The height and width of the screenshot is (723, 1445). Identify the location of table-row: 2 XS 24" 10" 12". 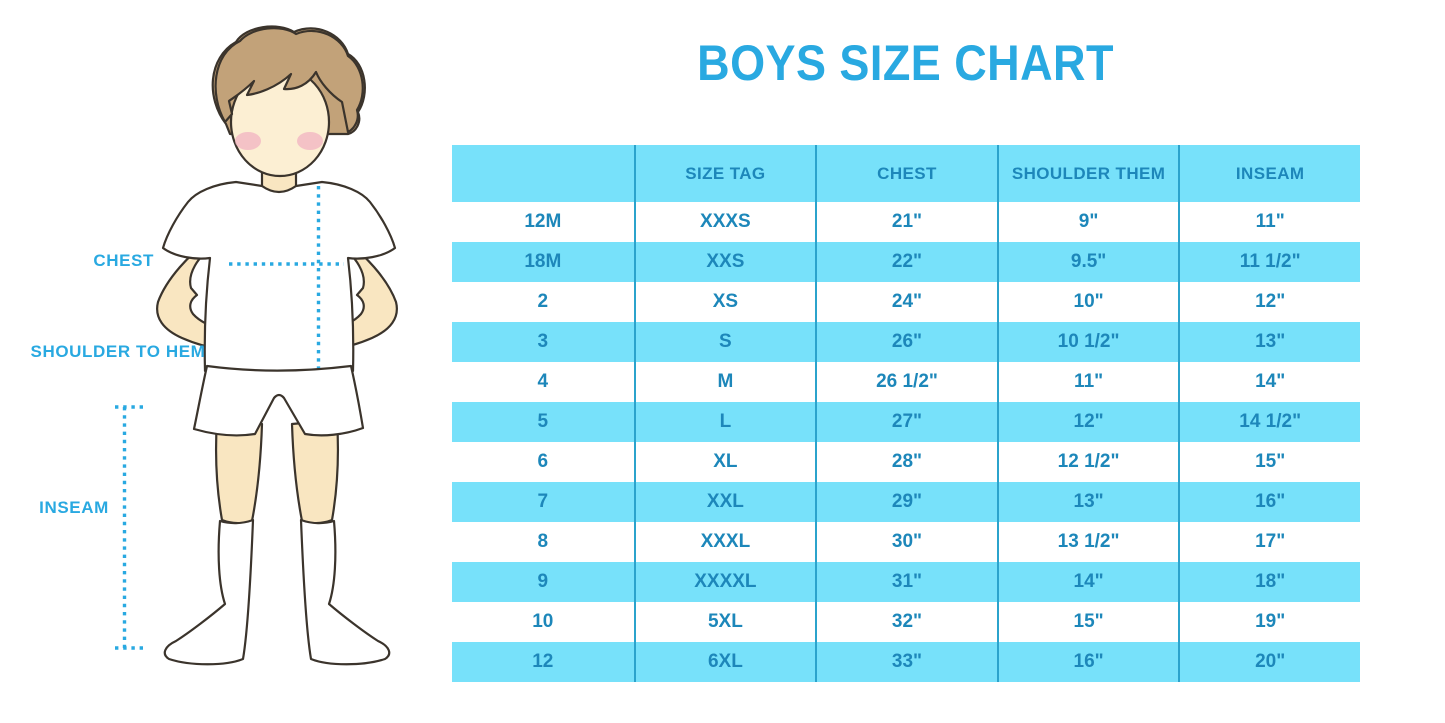
(906, 302).